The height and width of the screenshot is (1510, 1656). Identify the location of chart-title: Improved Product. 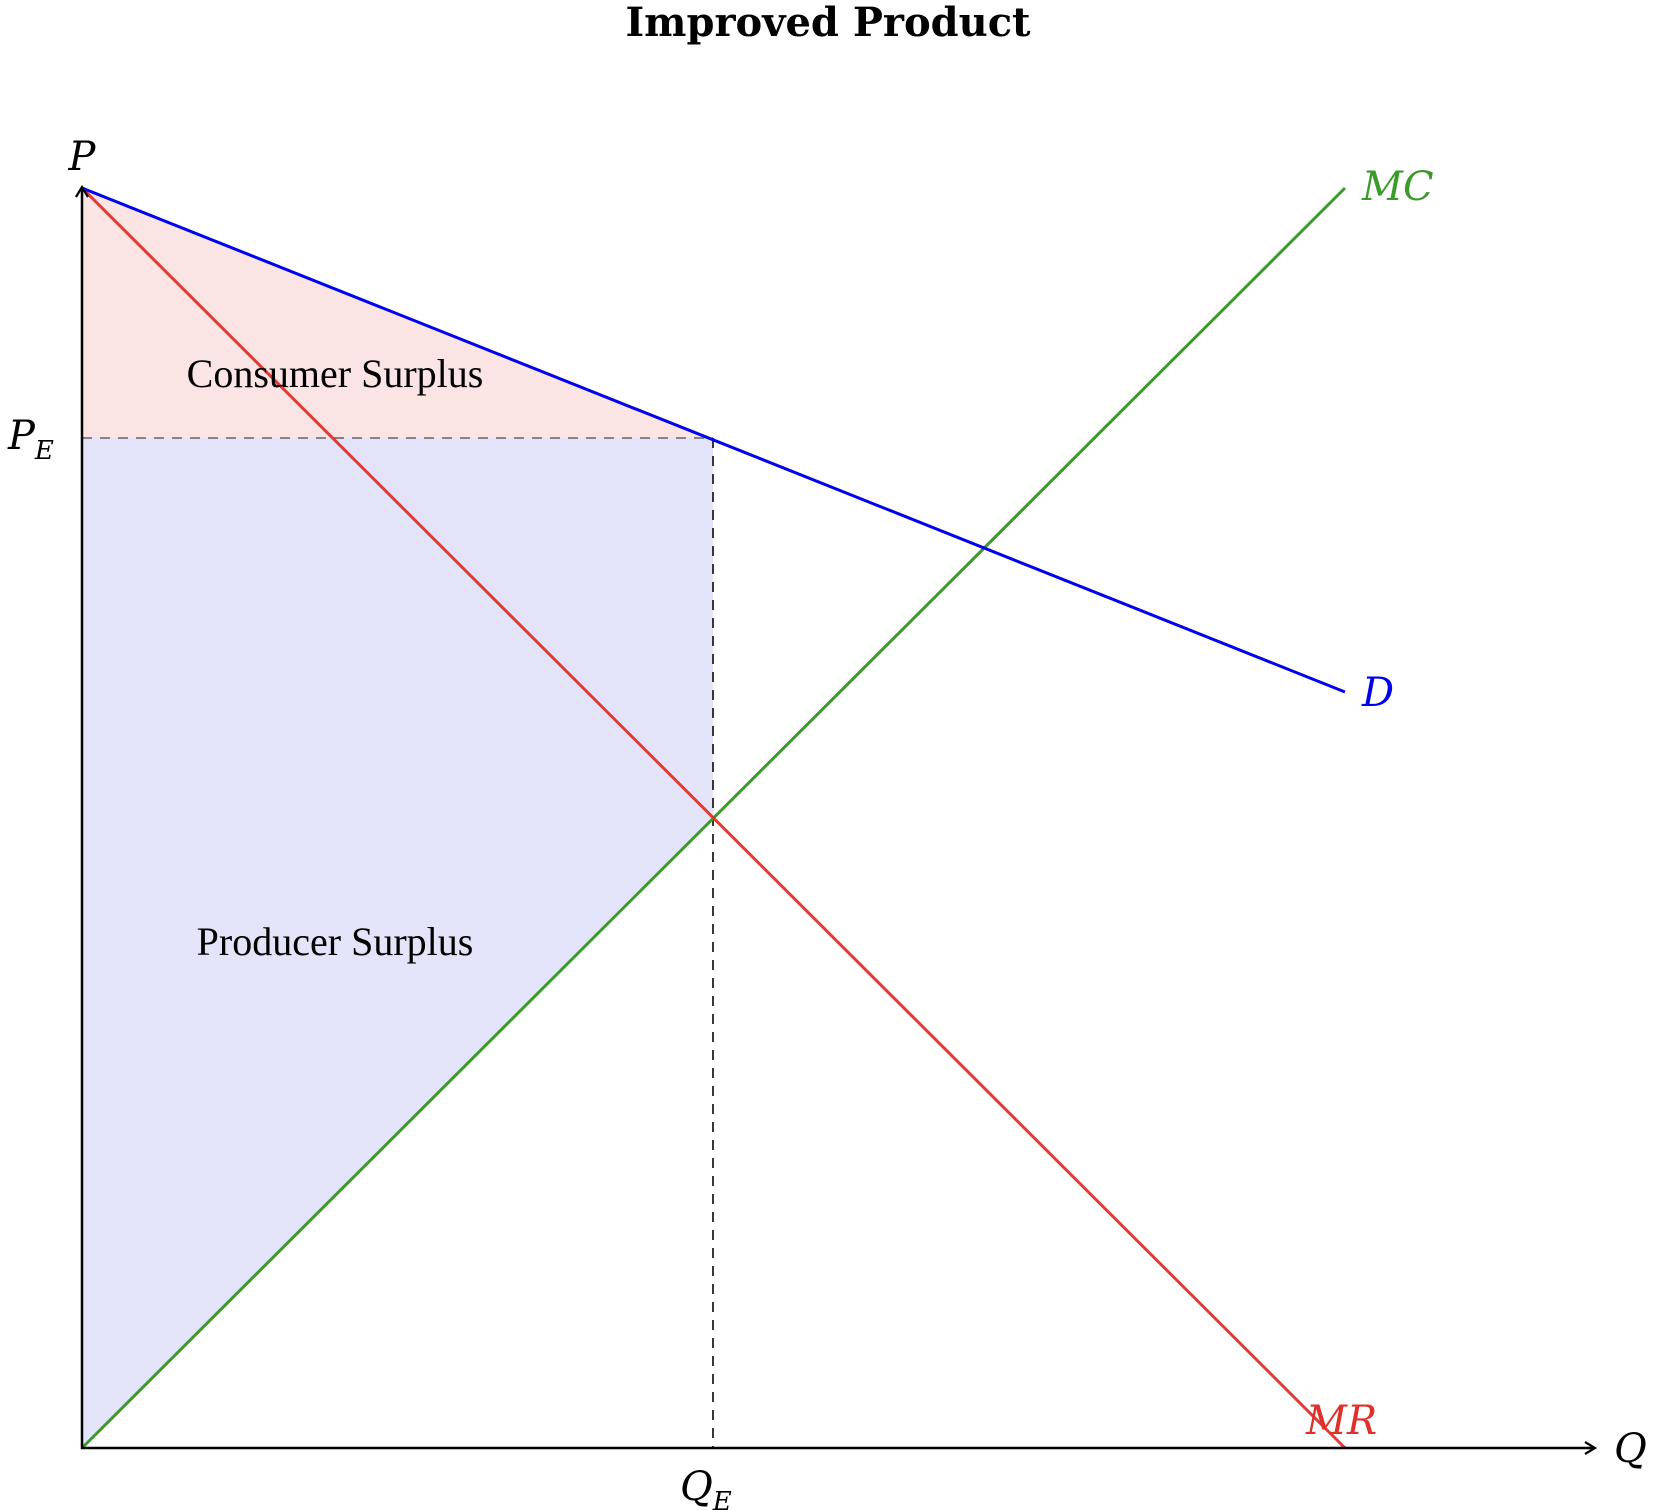
(828, 23).